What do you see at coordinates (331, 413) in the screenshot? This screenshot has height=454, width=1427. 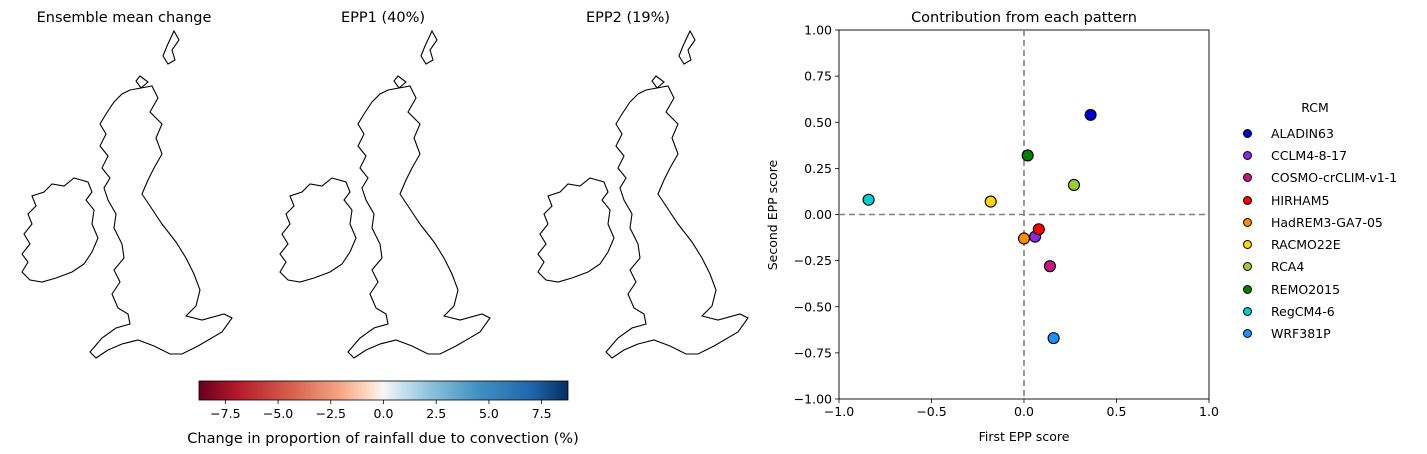 I see `colorbar-tick-label: −2.5` at bounding box center [331, 413].